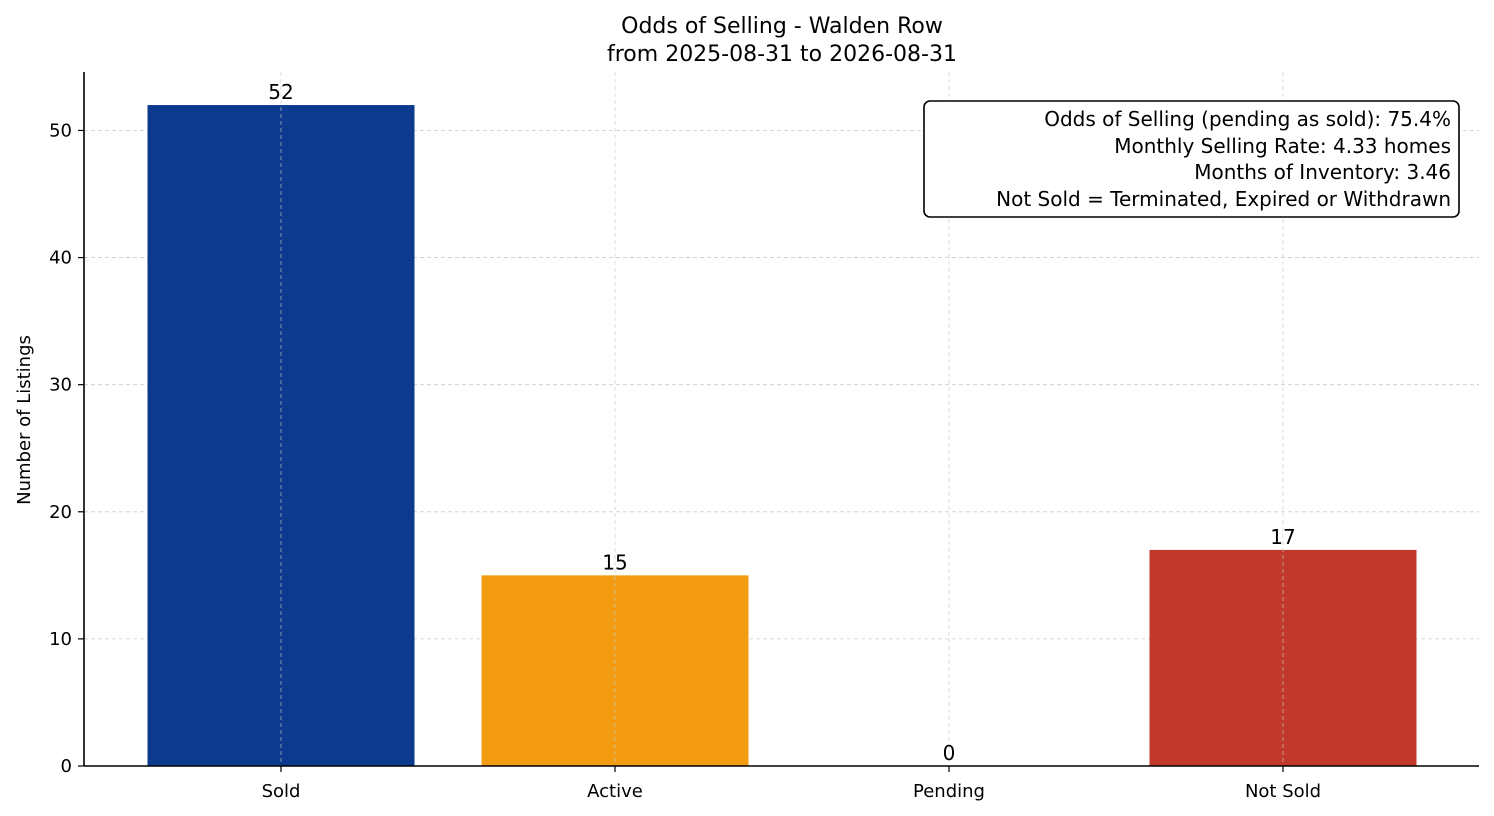 The height and width of the screenshot is (816, 1494). I want to click on data-label-sold: 52, so click(280, 92).